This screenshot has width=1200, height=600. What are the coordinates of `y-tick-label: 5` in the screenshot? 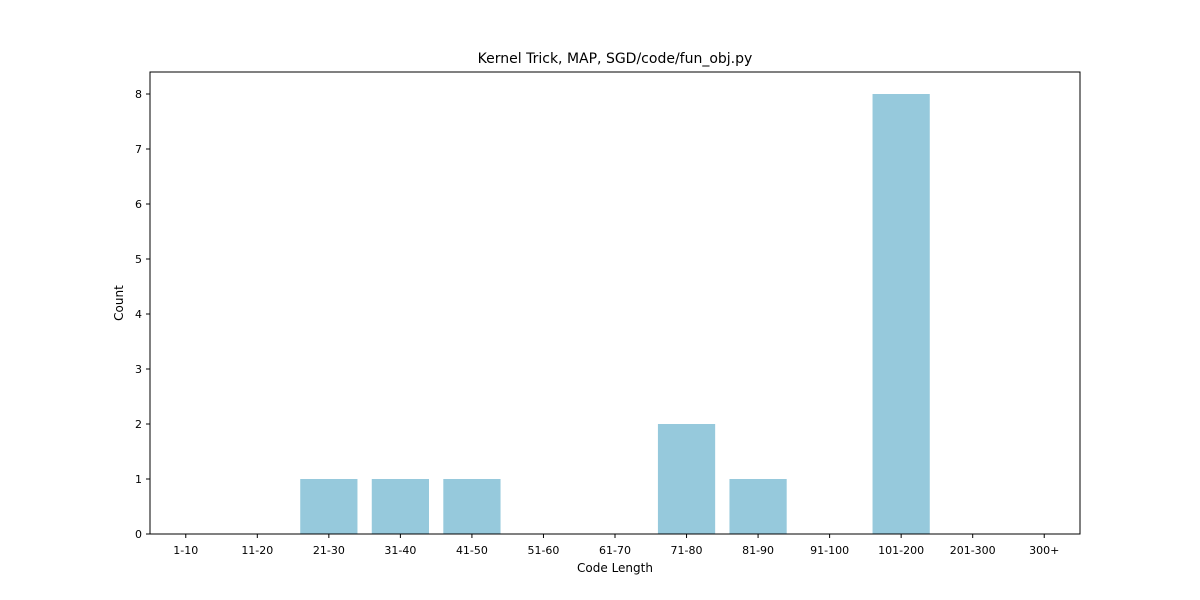 It's located at (138, 259).